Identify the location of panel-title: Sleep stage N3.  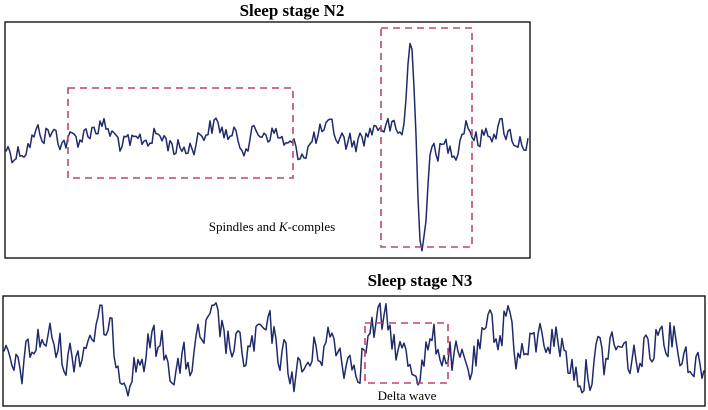
(420, 280).